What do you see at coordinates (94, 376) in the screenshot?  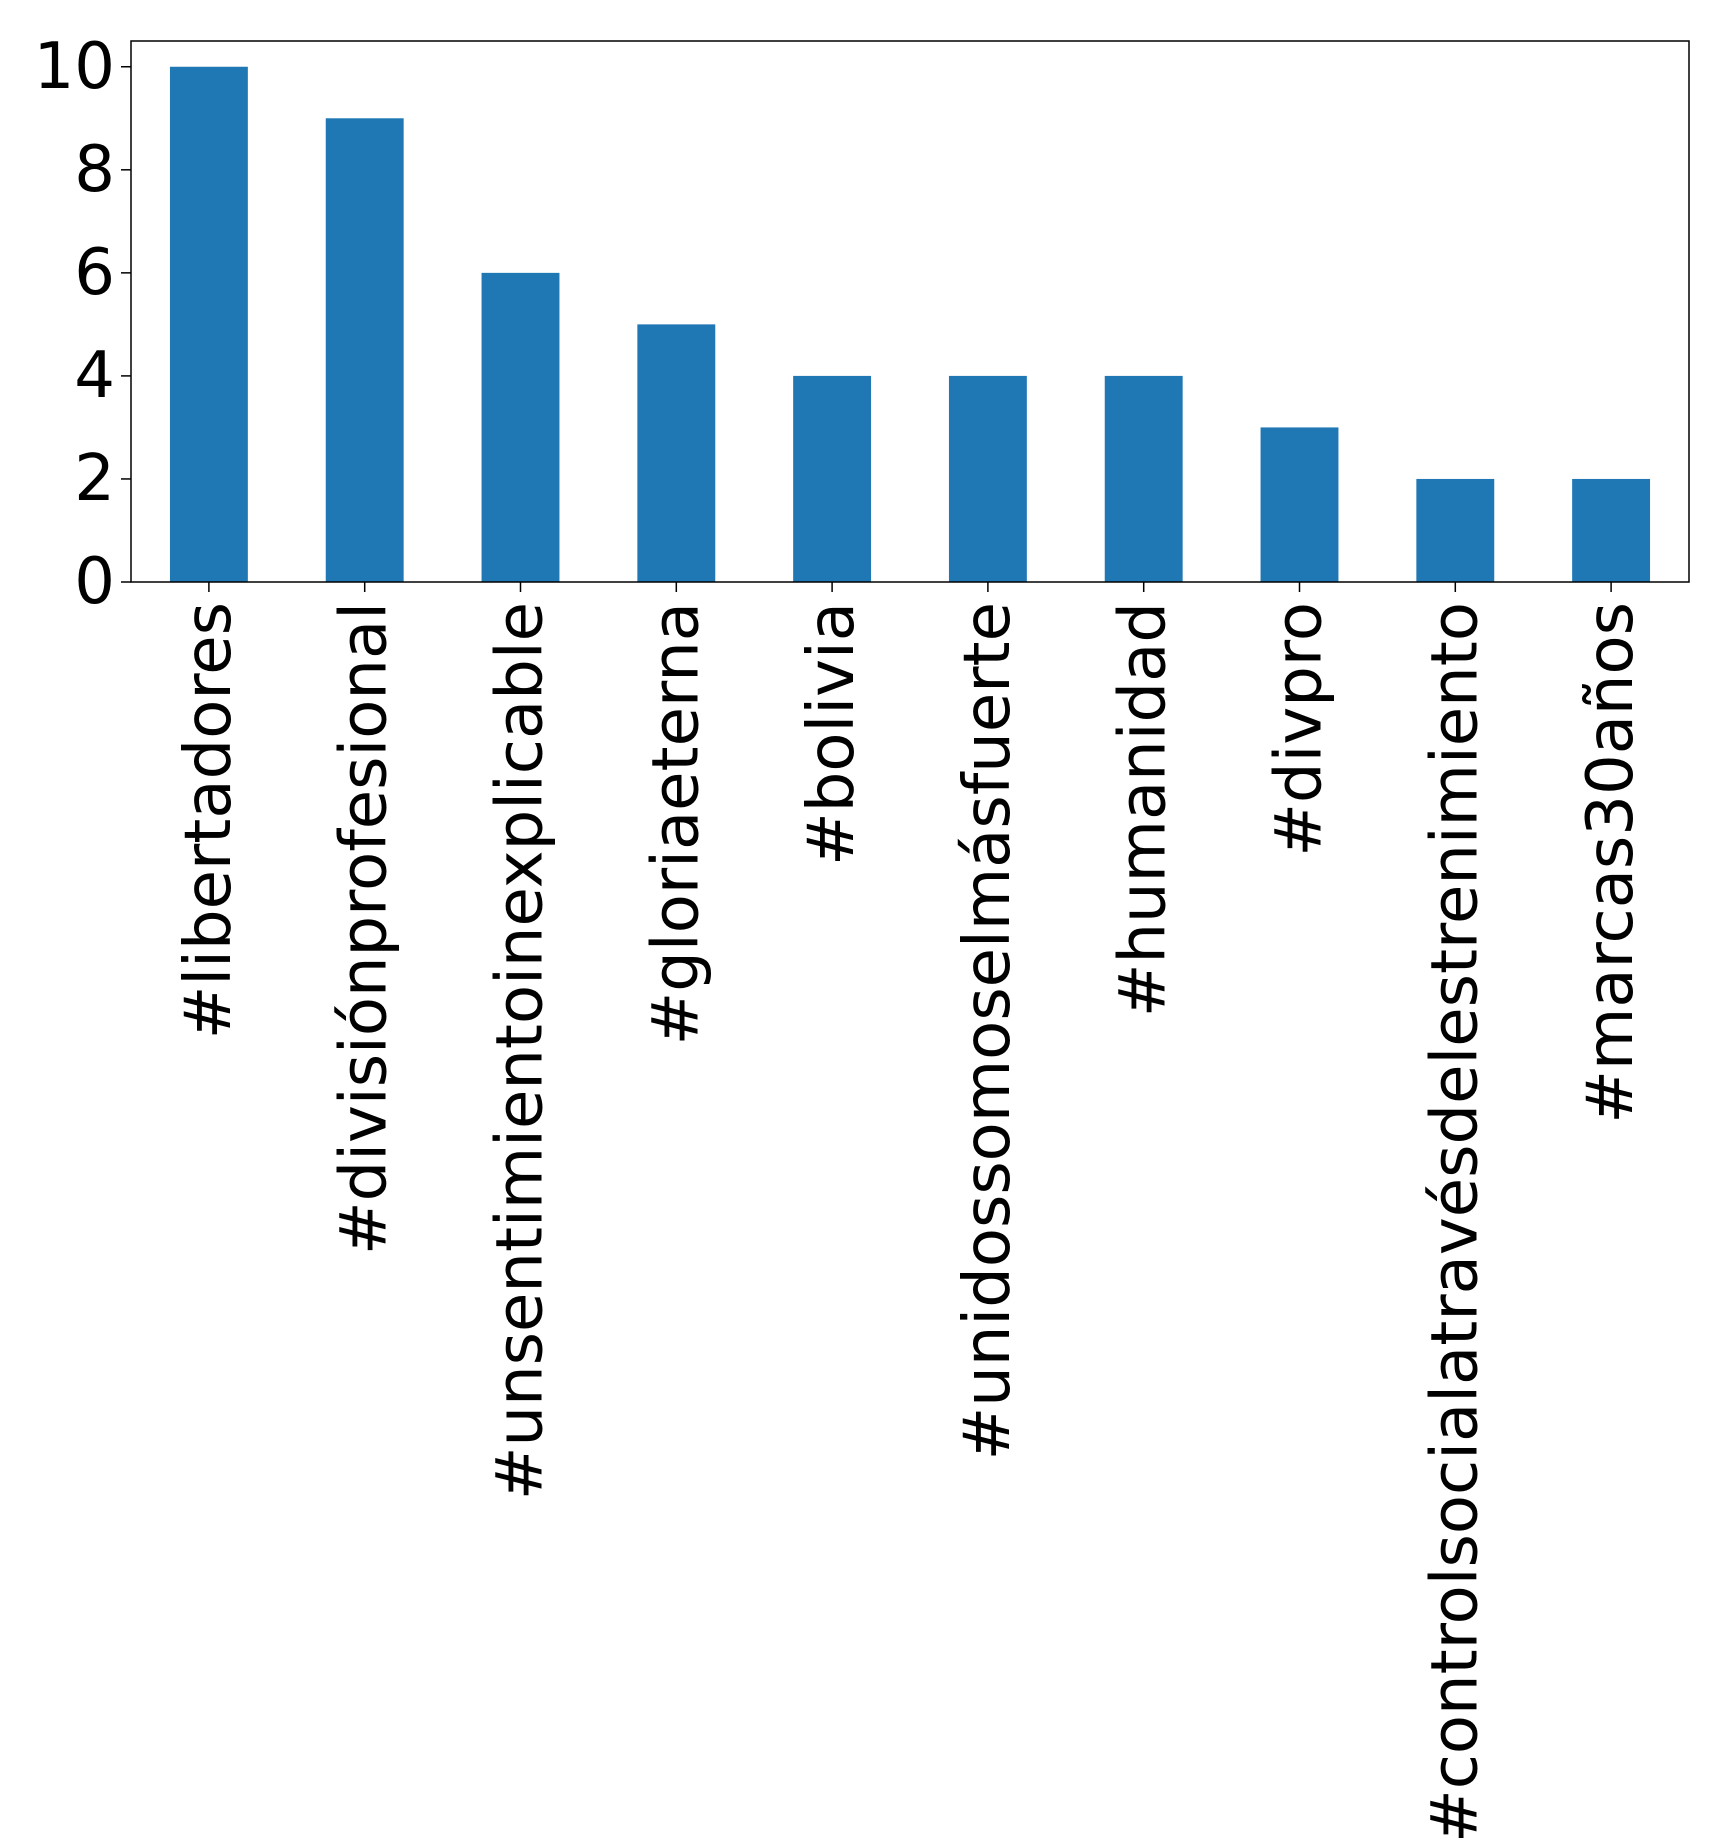 I see `y-tick-label-2: 4` at bounding box center [94, 376].